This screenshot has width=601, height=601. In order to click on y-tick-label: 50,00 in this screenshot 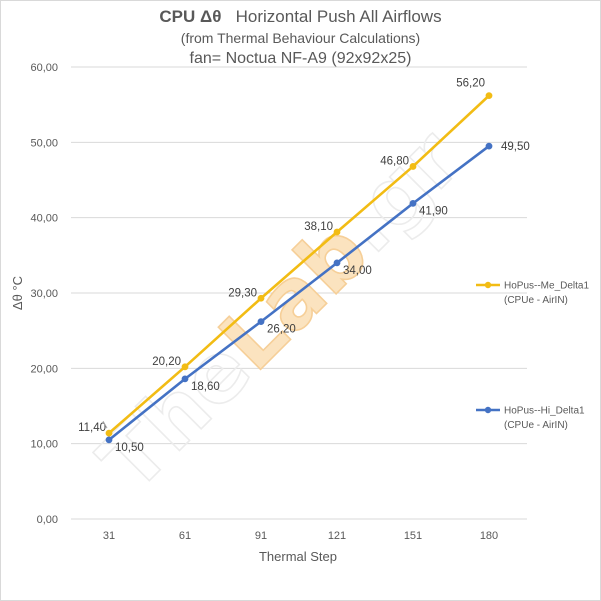, I will do `click(44, 143)`.